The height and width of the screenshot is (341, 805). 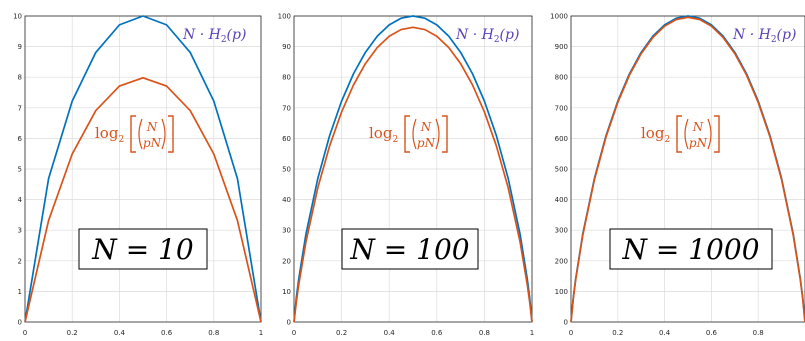 I want to click on y-tick-label: 500, so click(x=561, y=170).